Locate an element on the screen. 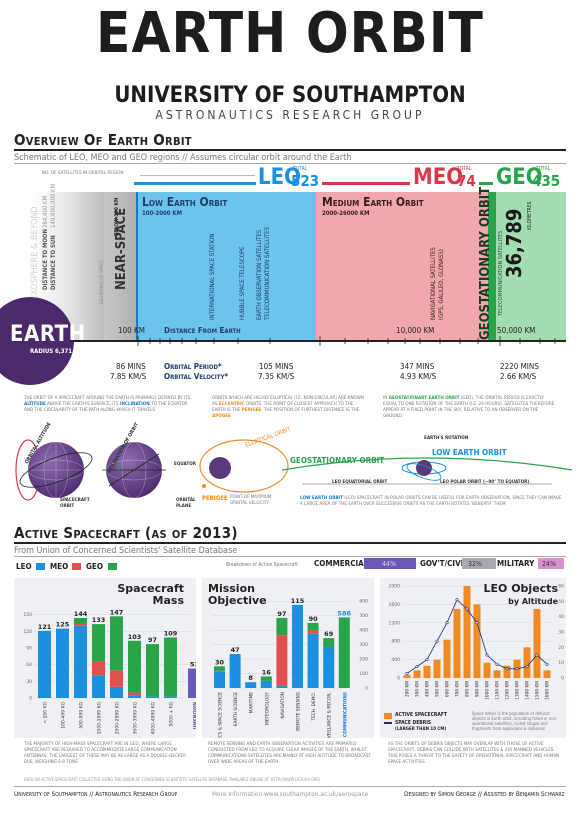 The width and height of the screenshot is (580, 821). objective-category-label: ASTROPHYSICS & SPACE SCIENCE is located at coordinates (221, 715).